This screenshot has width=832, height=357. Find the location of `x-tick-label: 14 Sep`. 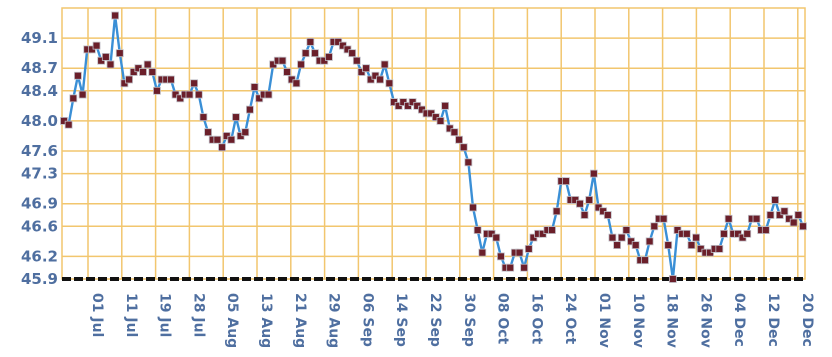

x-tick-label: 14 Sep is located at coordinates (401, 320).